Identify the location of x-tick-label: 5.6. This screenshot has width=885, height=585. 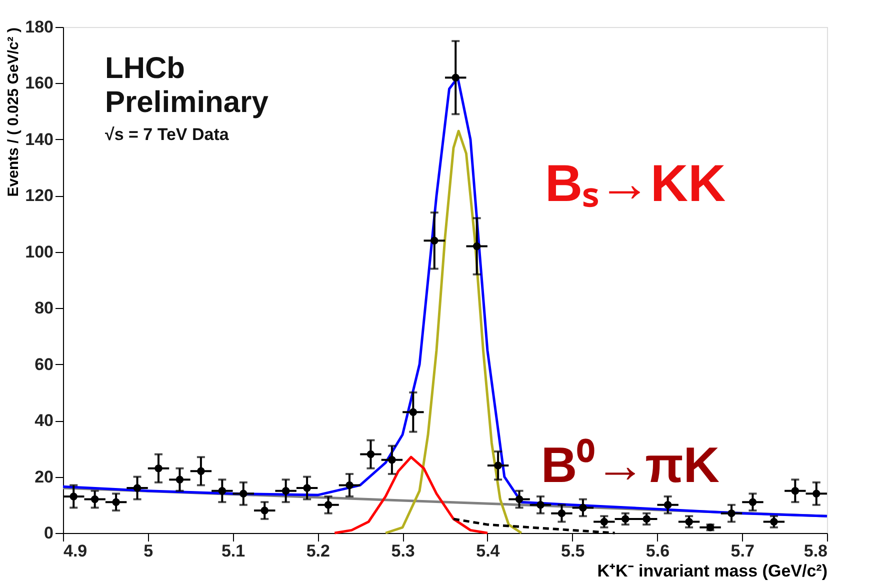
(658, 551).